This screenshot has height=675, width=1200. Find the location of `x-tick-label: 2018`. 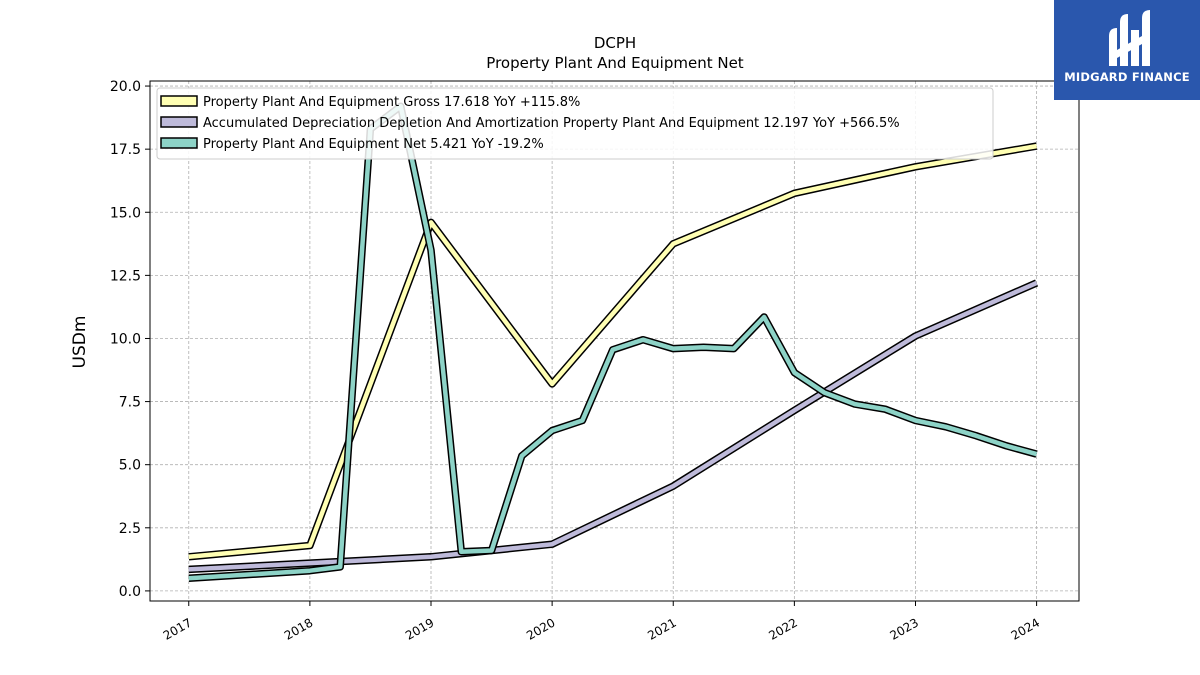

x-tick-label: 2018 is located at coordinates (298, 628).